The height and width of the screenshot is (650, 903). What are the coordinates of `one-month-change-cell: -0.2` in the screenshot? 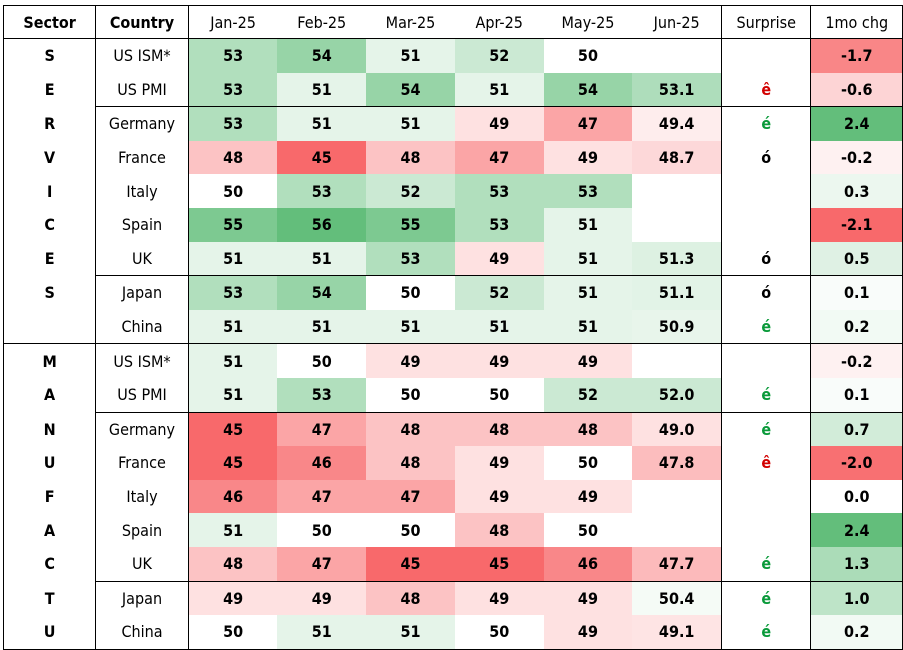 It's located at (856, 360).